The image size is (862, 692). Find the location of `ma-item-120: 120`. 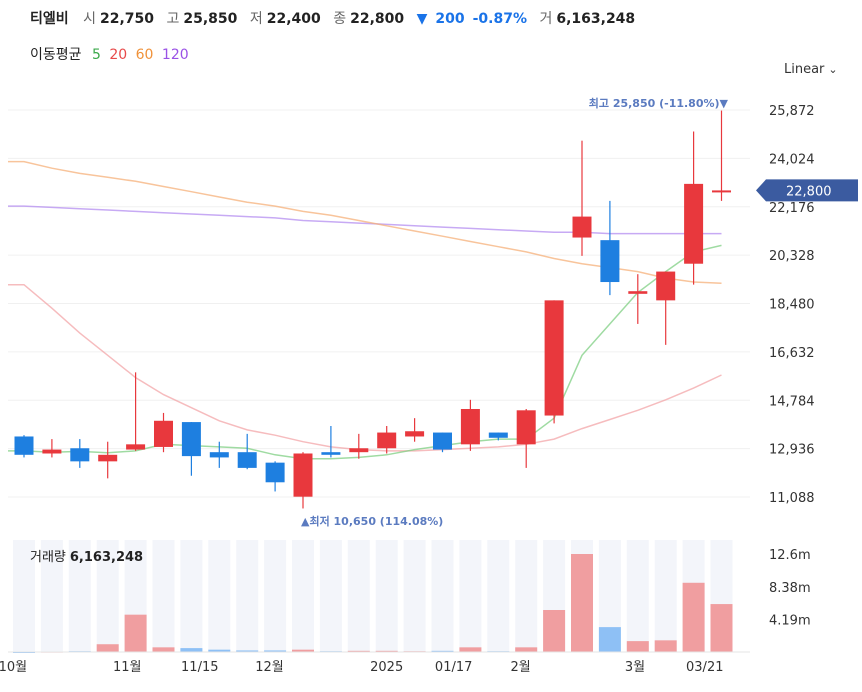

ma-item-120: 120 is located at coordinates (175, 55).